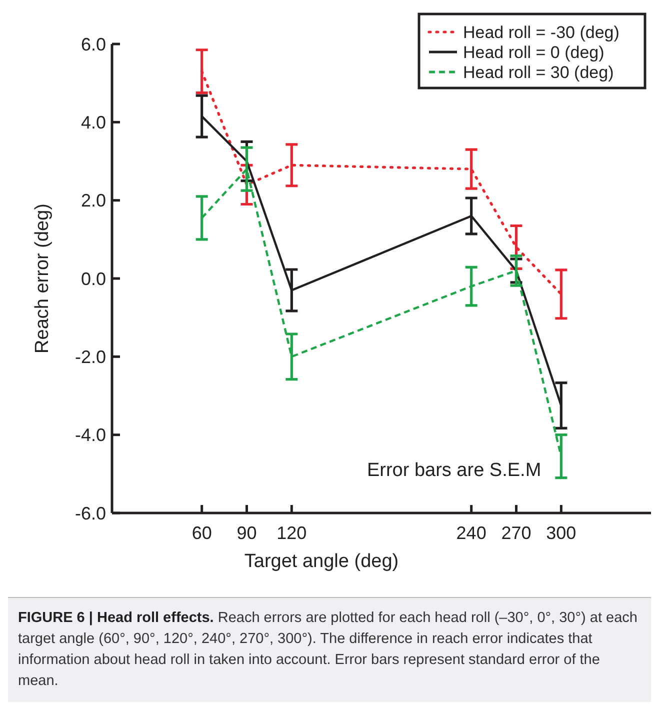  What do you see at coordinates (90, 513) in the screenshot?
I see `y-tick-label: -6.0` at bounding box center [90, 513].